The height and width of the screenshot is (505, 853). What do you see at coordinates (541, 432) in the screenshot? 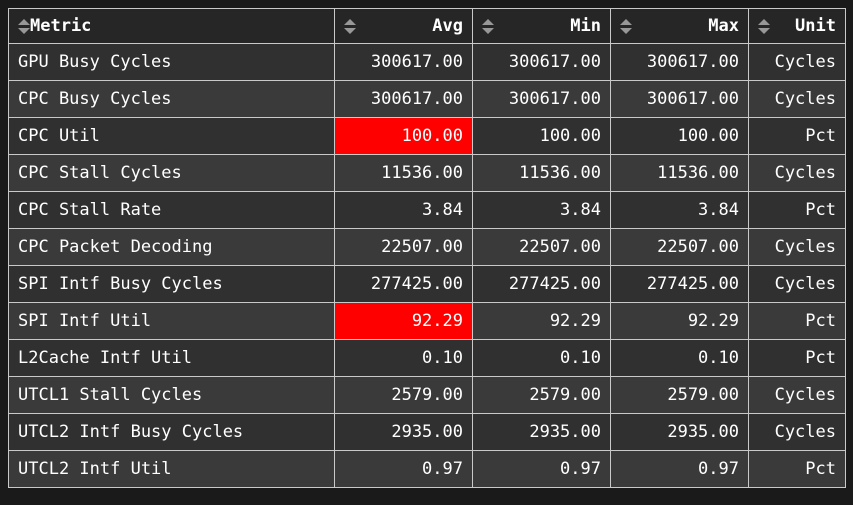
I see `cell-min: 2935.00` at bounding box center [541, 432].